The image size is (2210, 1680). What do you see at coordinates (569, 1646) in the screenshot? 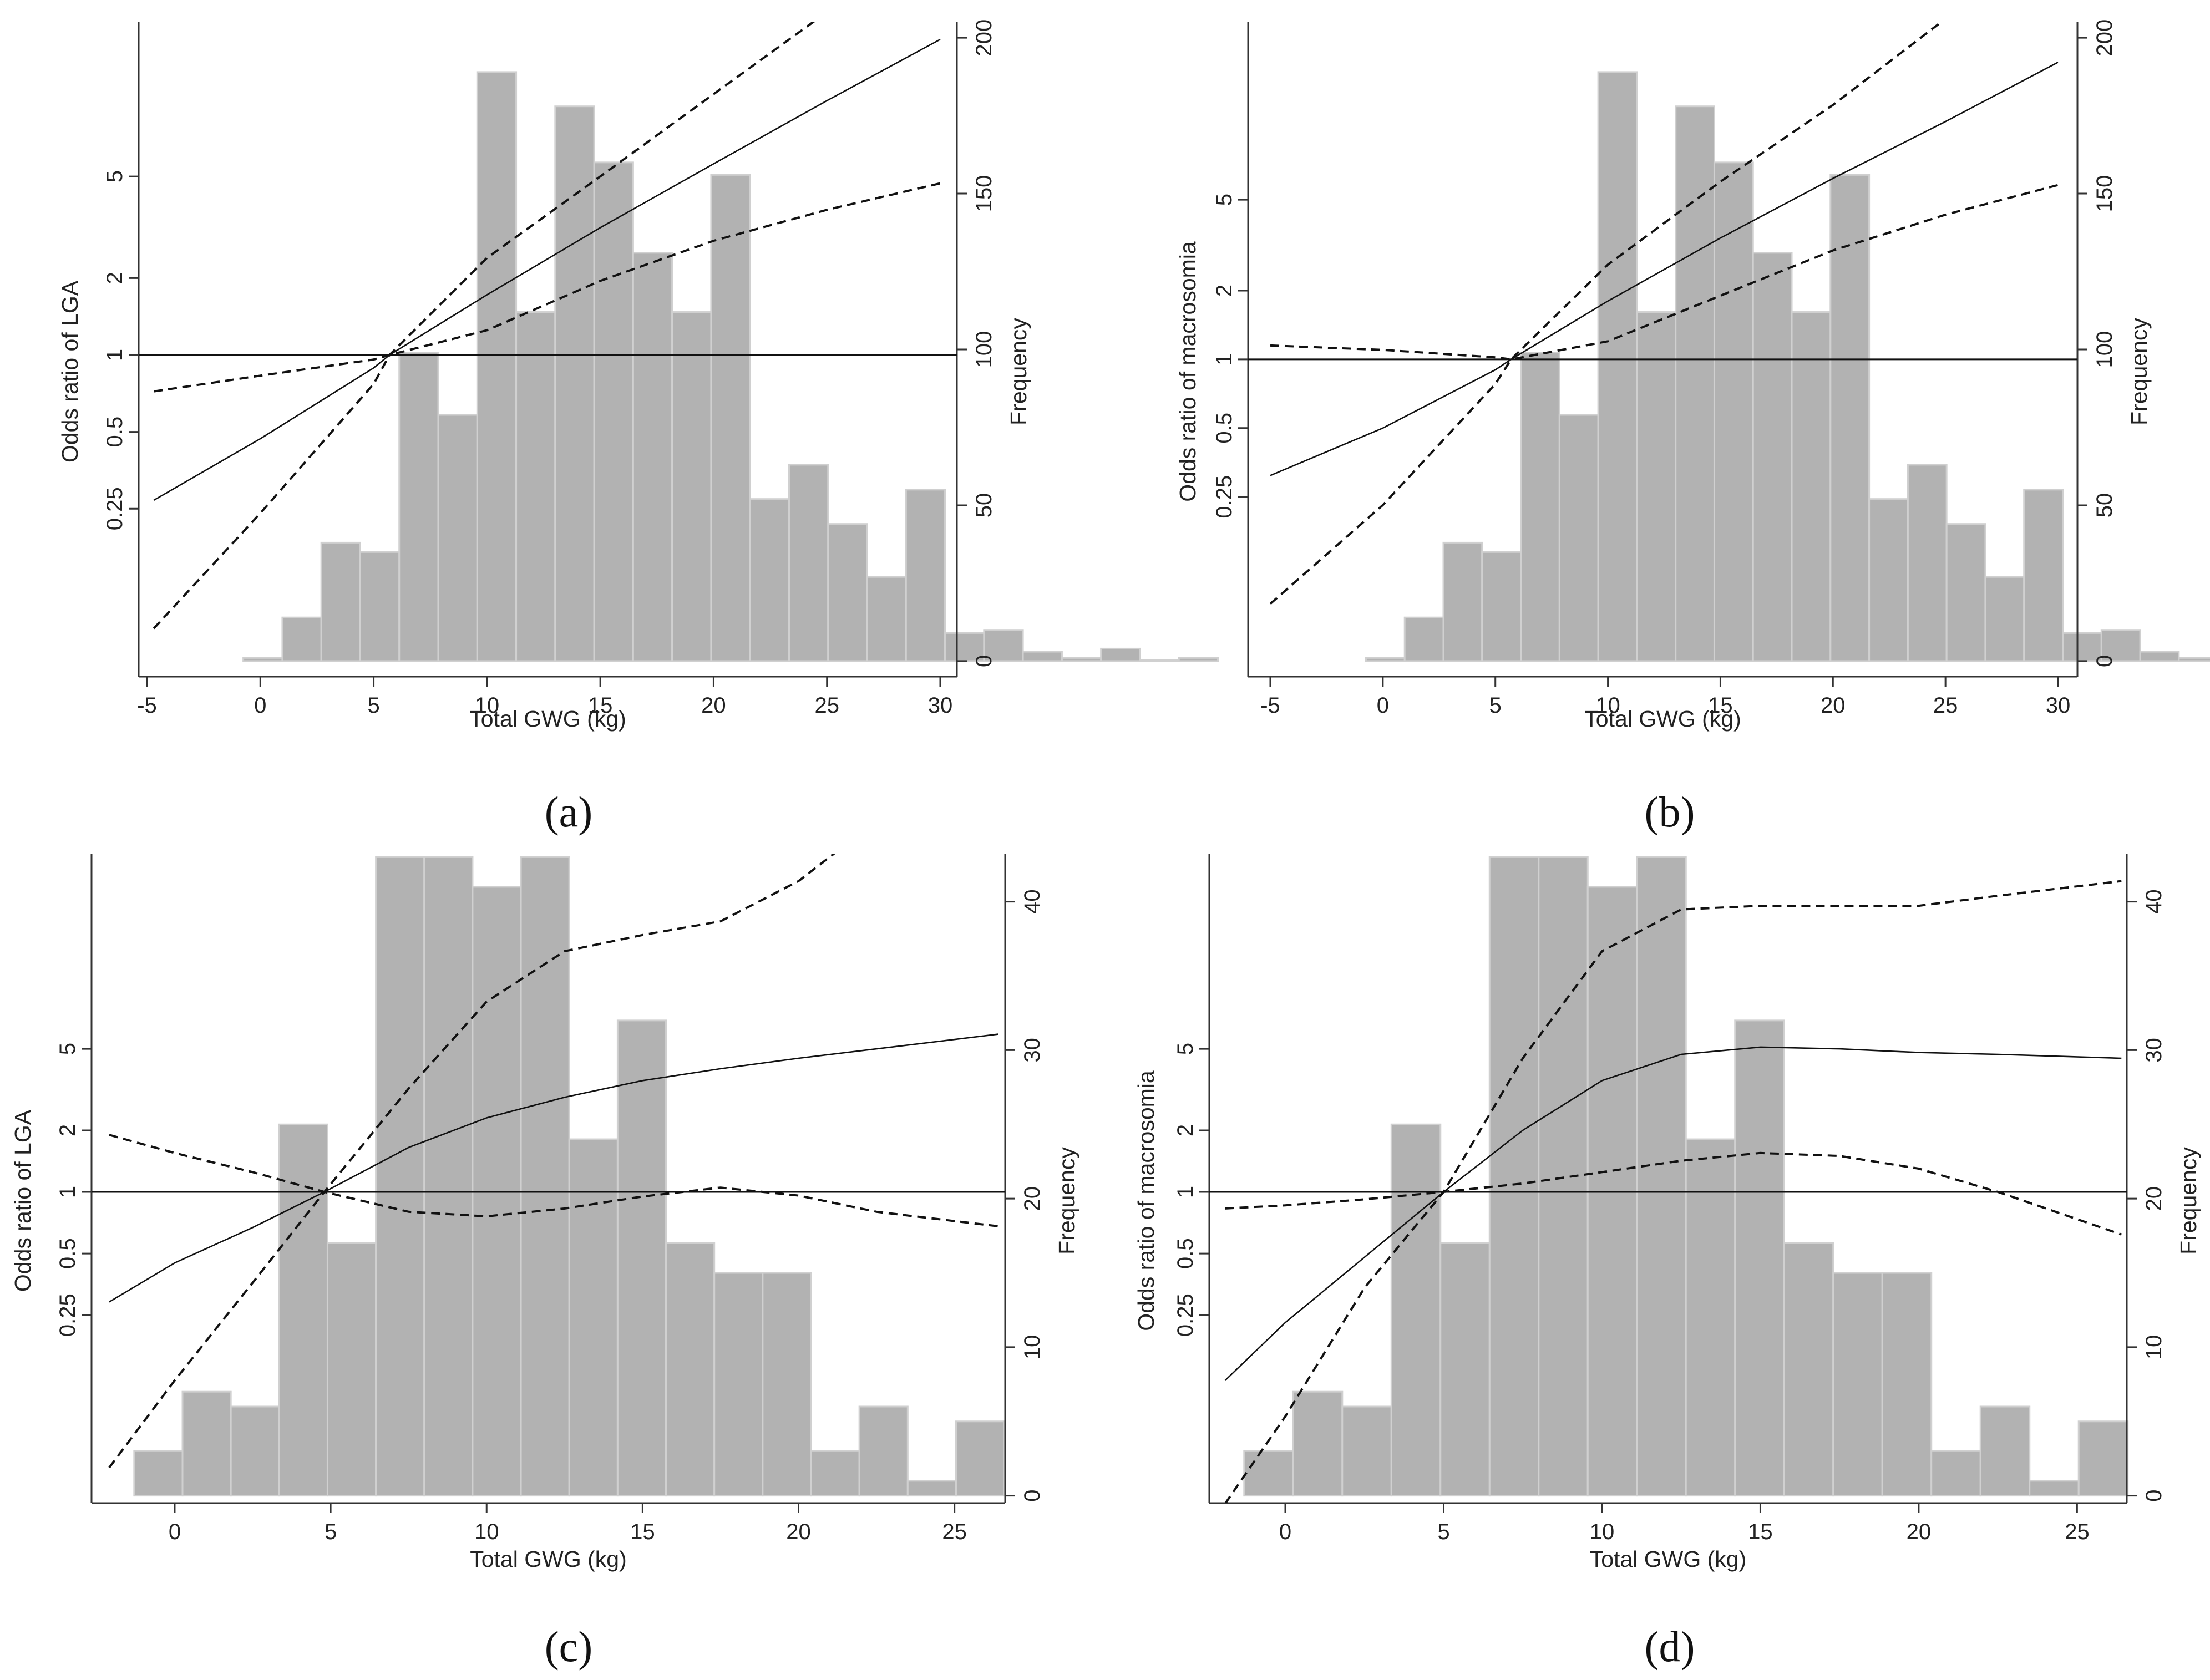
I see `panel-label-c: (c)` at bounding box center [569, 1646].